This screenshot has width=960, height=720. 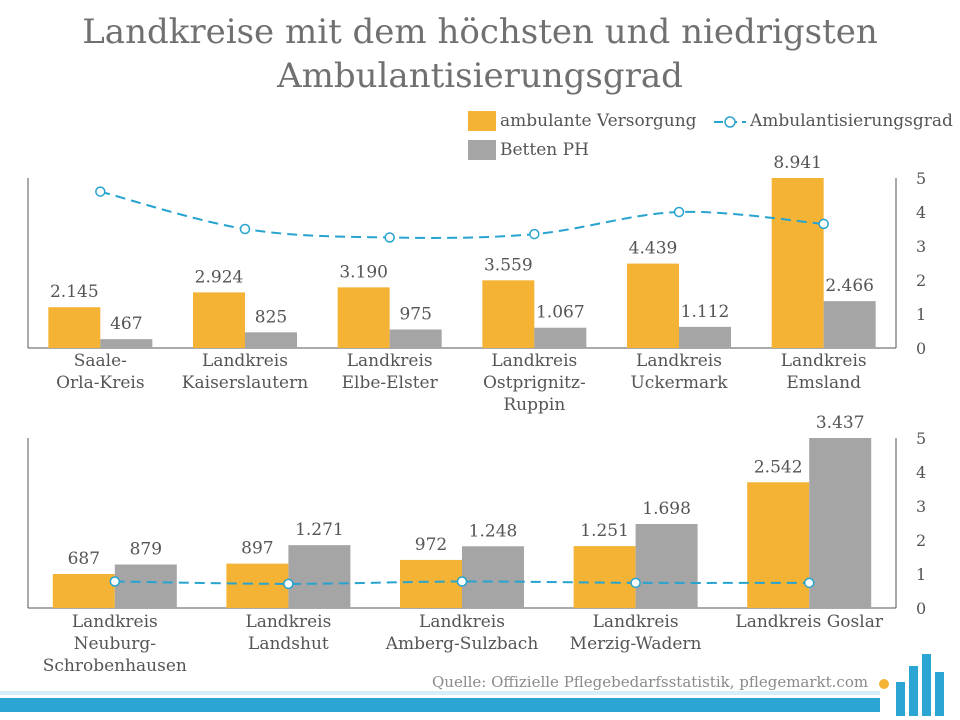 What do you see at coordinates (705, 312) in the screenshot?
I see `data-label-betten: 1.112` at bounding box center [705, 312].